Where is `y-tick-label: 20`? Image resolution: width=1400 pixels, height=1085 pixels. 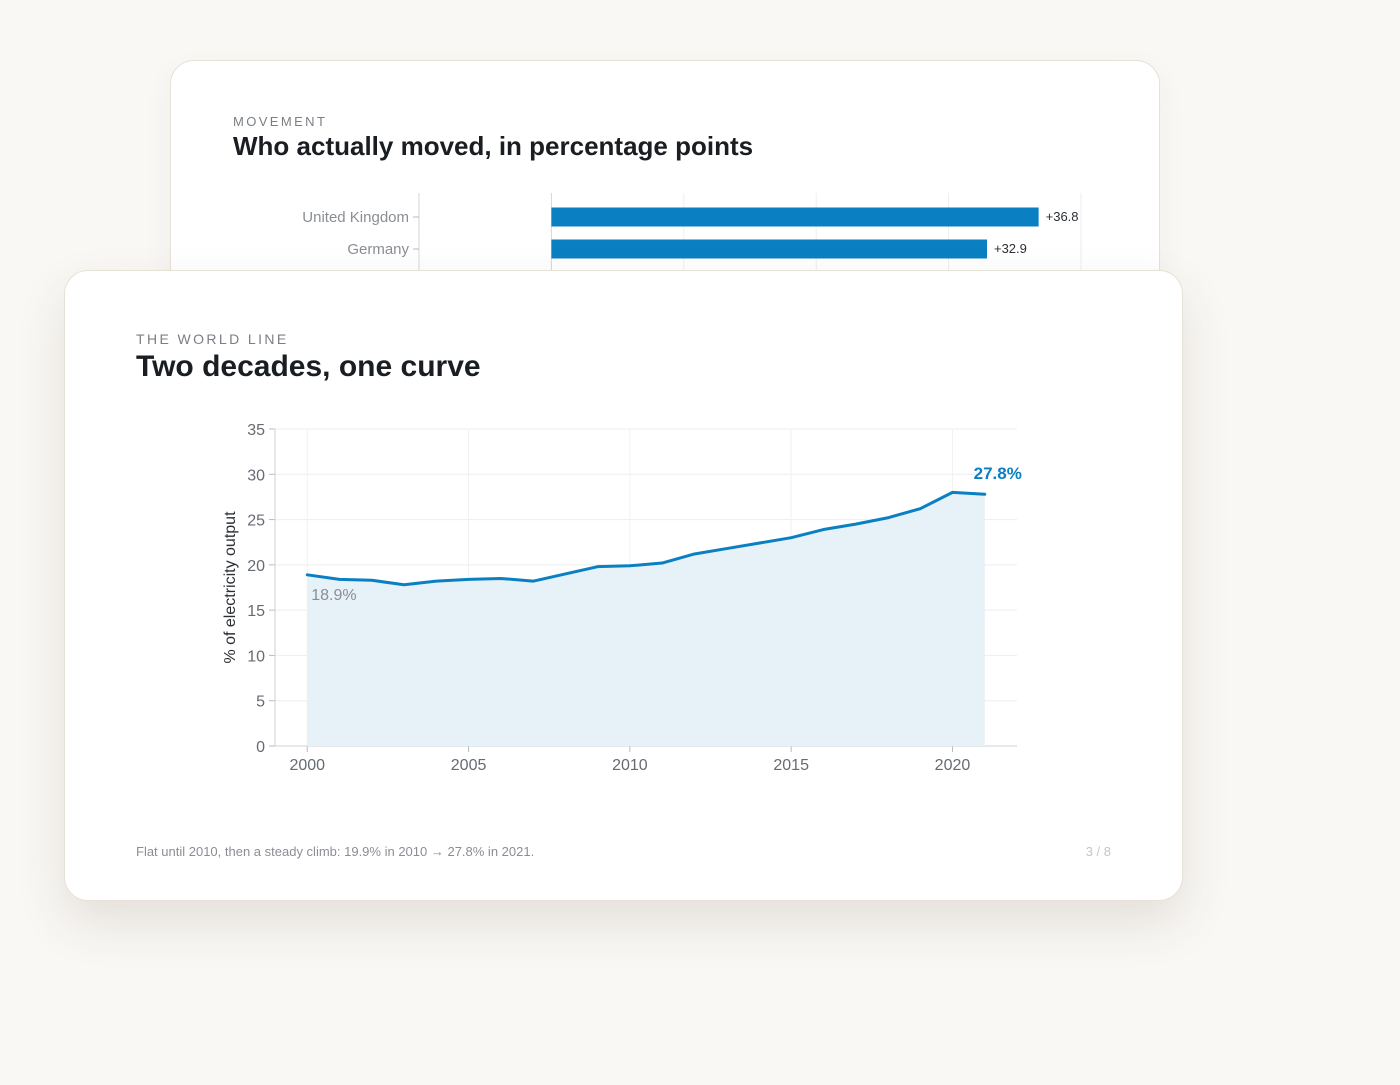 y-tick-label: 20 is located at coordinates (256, 566).